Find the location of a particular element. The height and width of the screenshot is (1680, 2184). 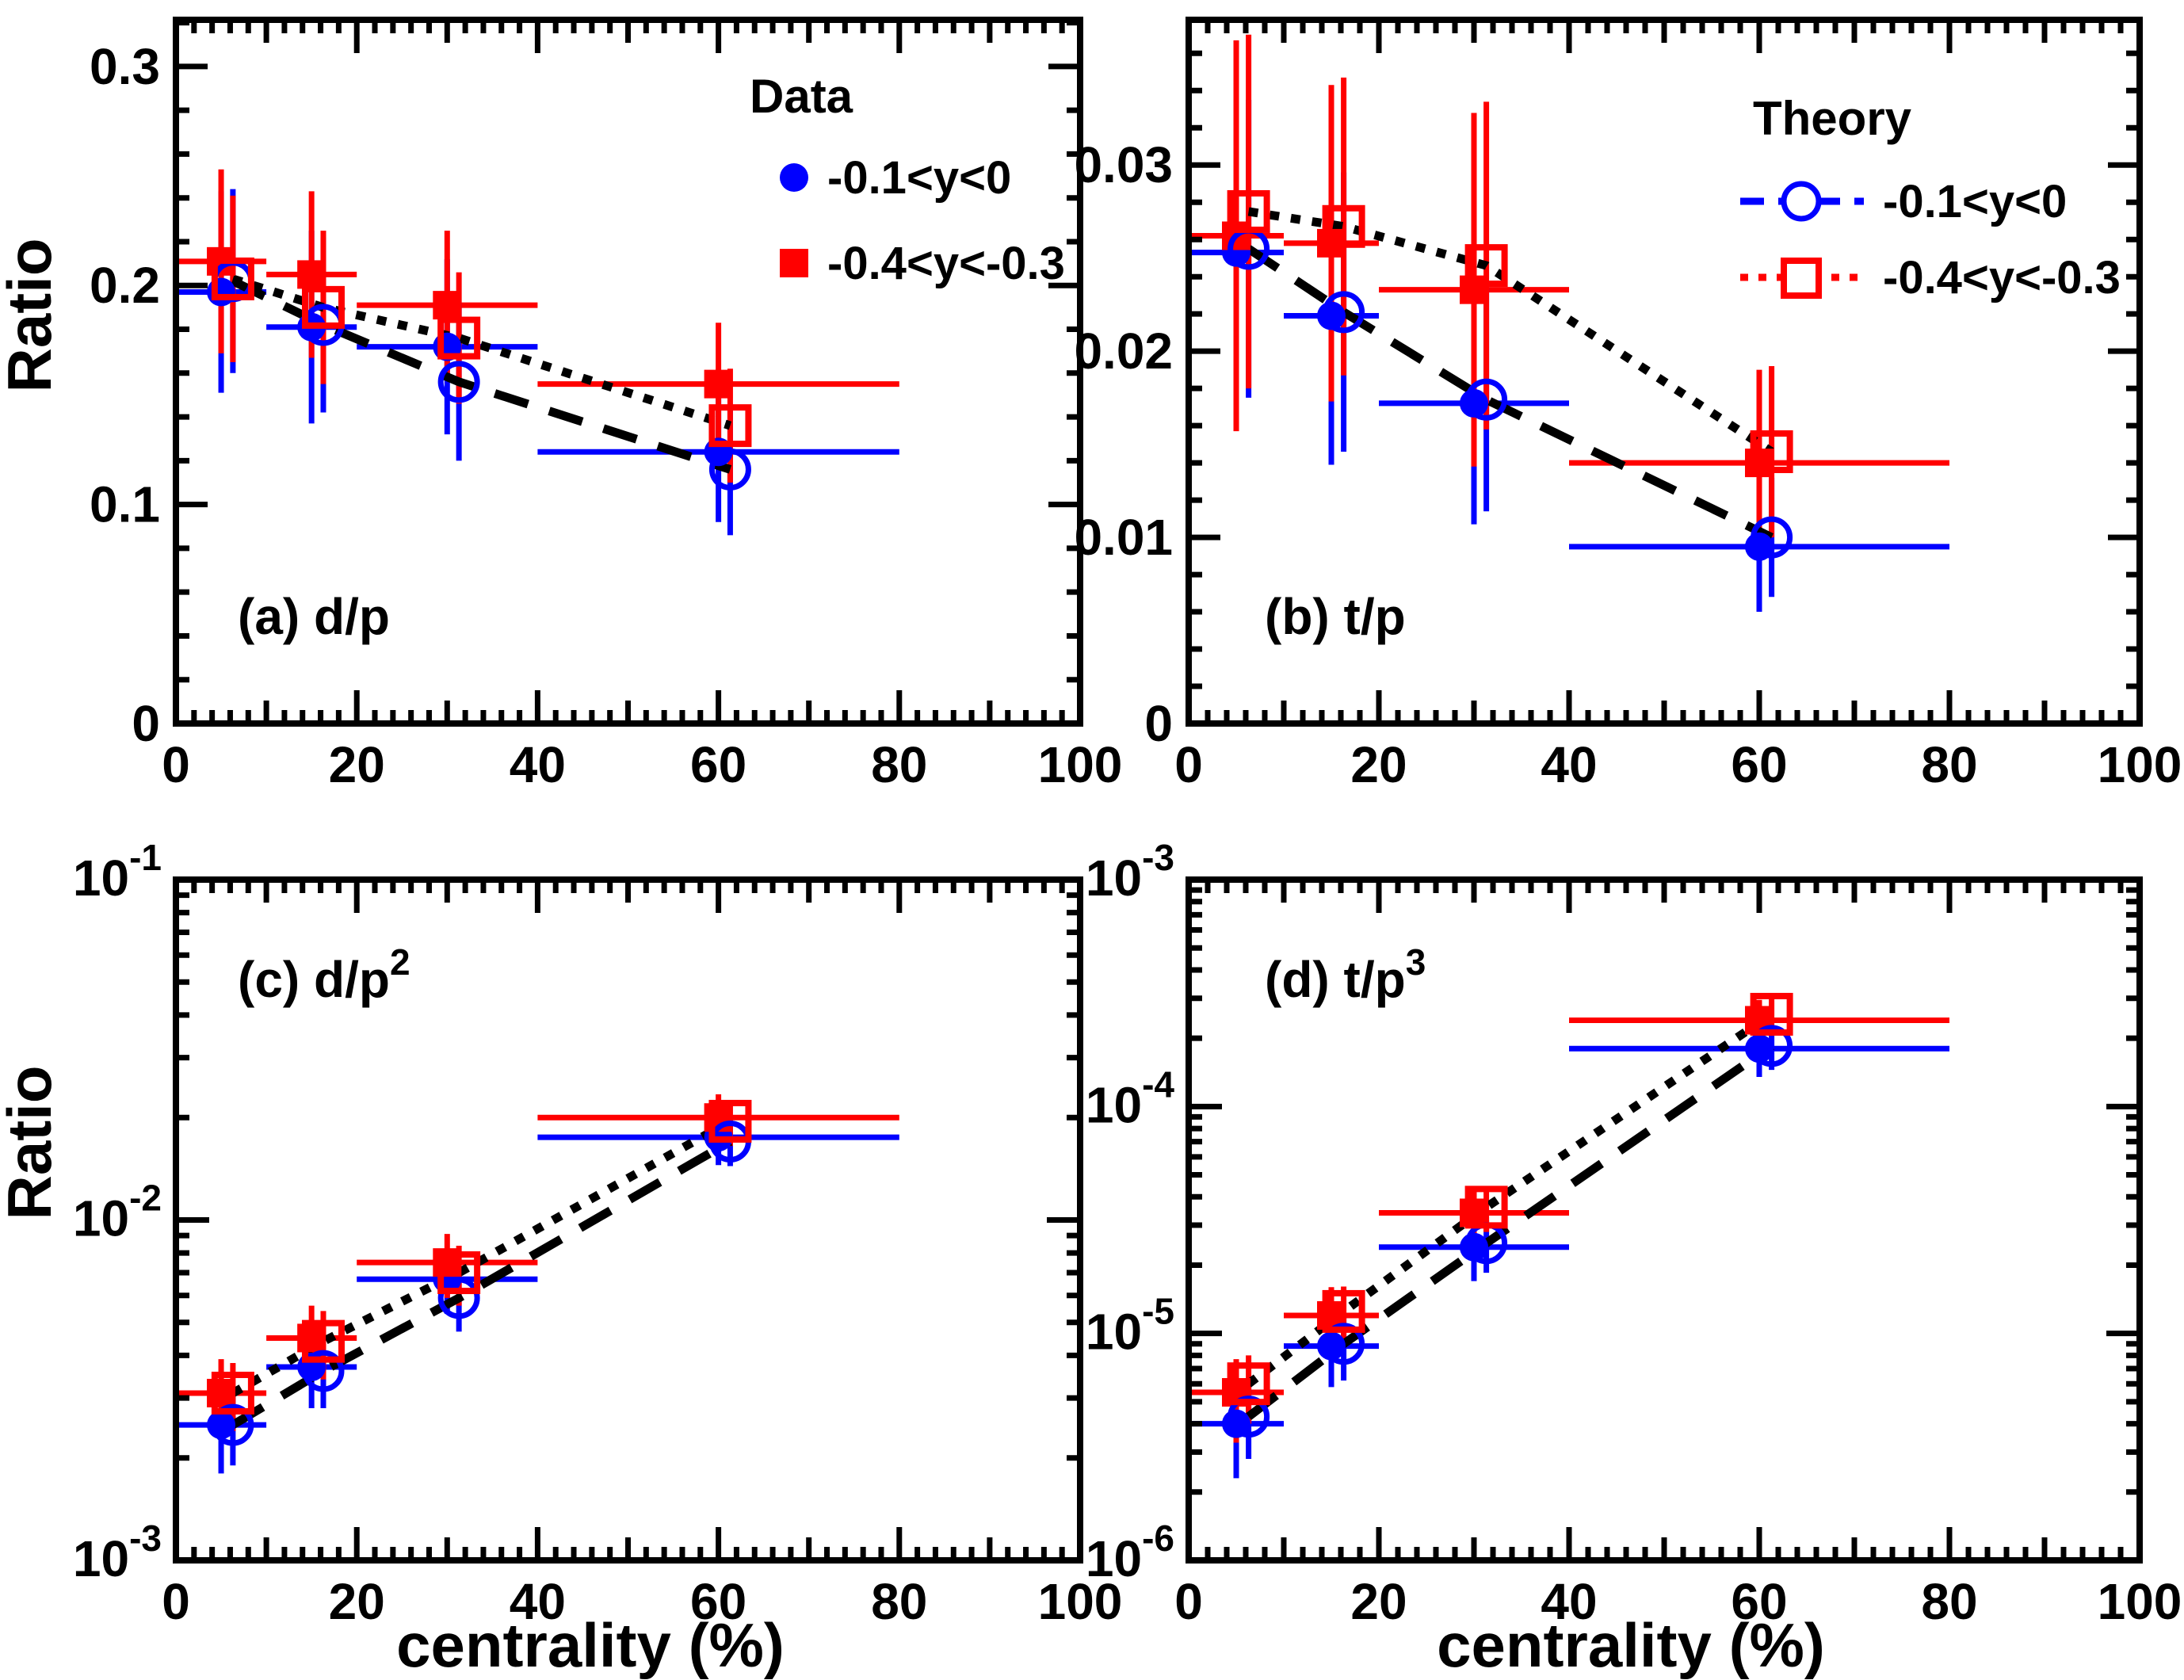

panel-d-label: (d) t/p3 is located at coordinates (1345, 974).